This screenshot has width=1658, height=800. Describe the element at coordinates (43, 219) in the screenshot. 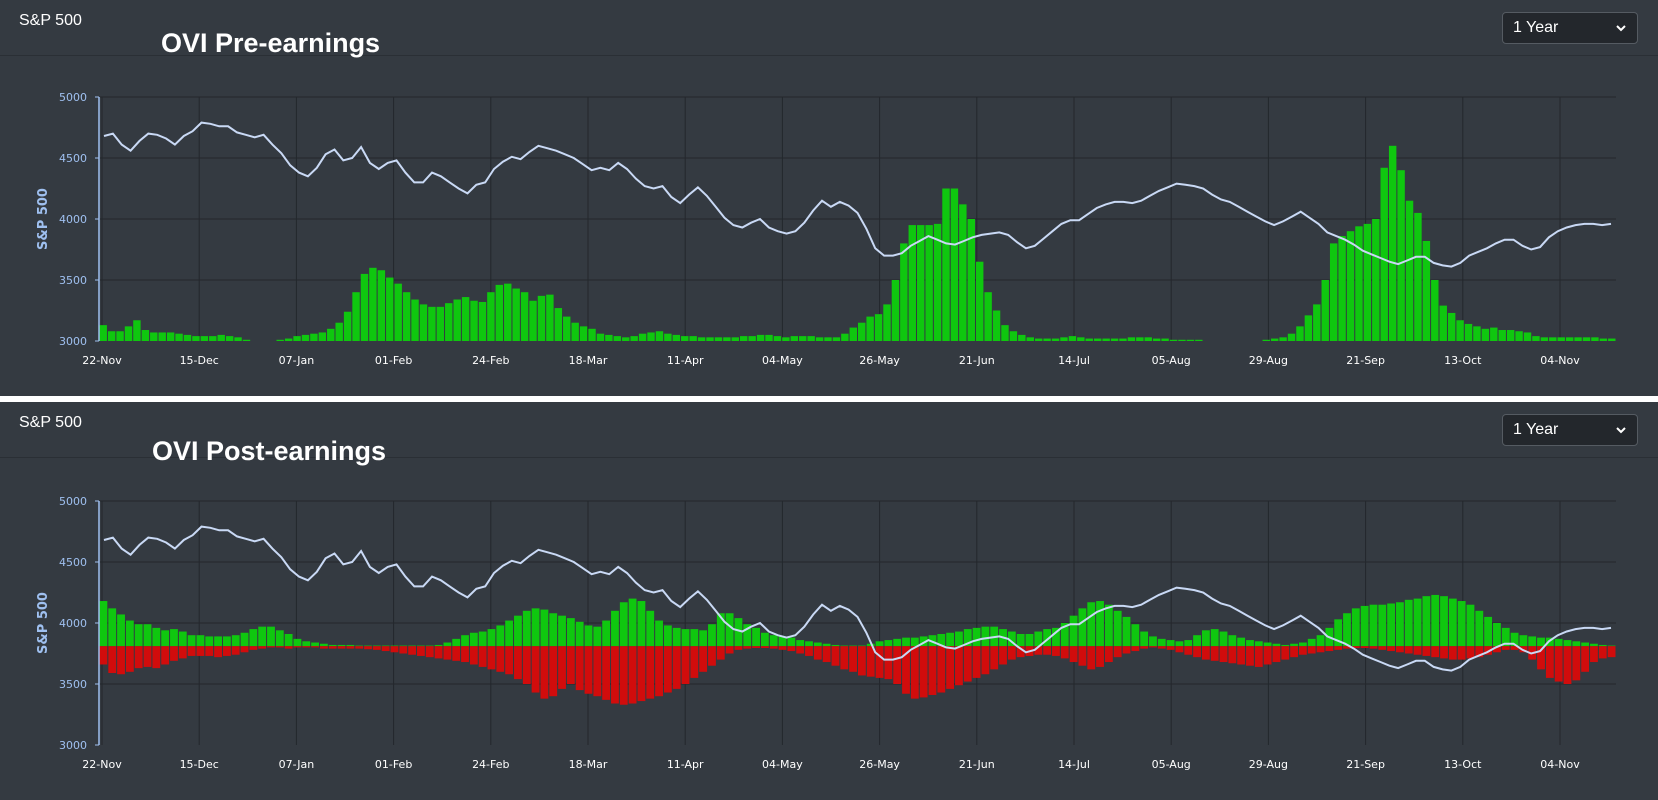

I see `y-axis-label: S&P 500` at that location.